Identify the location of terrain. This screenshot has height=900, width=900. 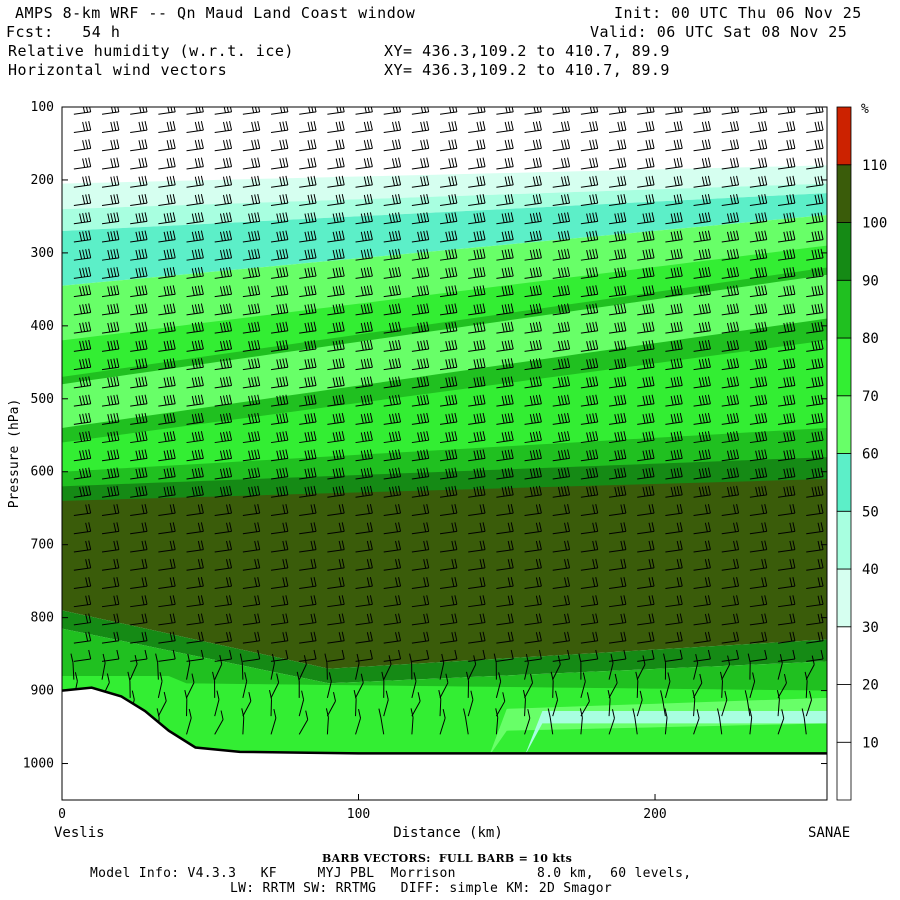
(444, 743).